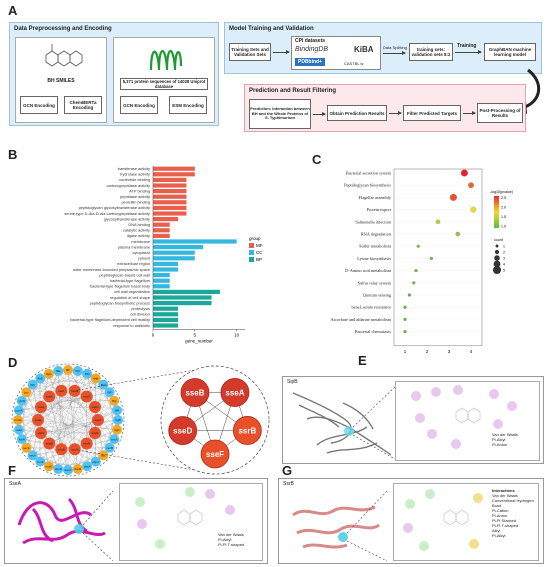 Image resolution: width=550 pixels, height=567 pixels. Describe the element at coordinates (497, 246) in the screenshot. I see `c-legend2-dot` at that location.